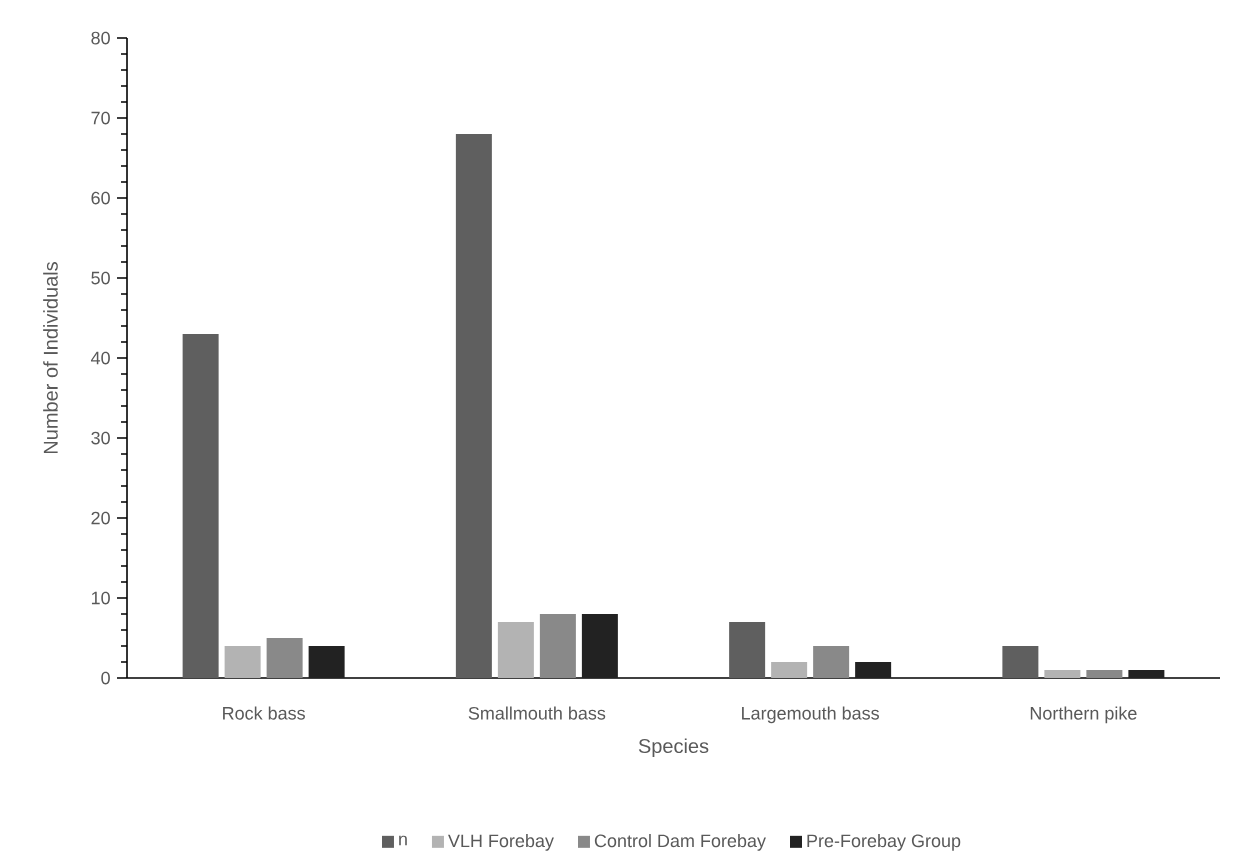  Describe the element at coordinates (1083, 715) in the screenshot. I see `x-tick-label: Northern pike` at that location.